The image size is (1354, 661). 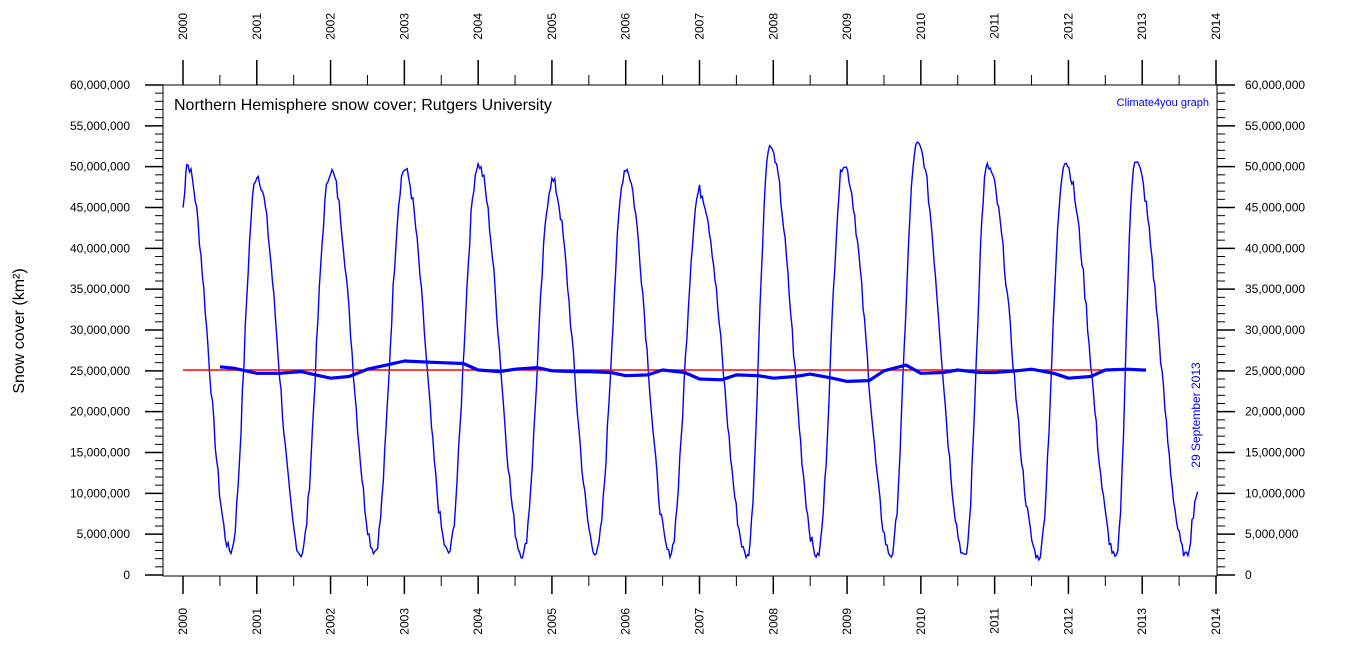 I want to click on x-tick-label-top: 2008, so click(x=773, y=26).